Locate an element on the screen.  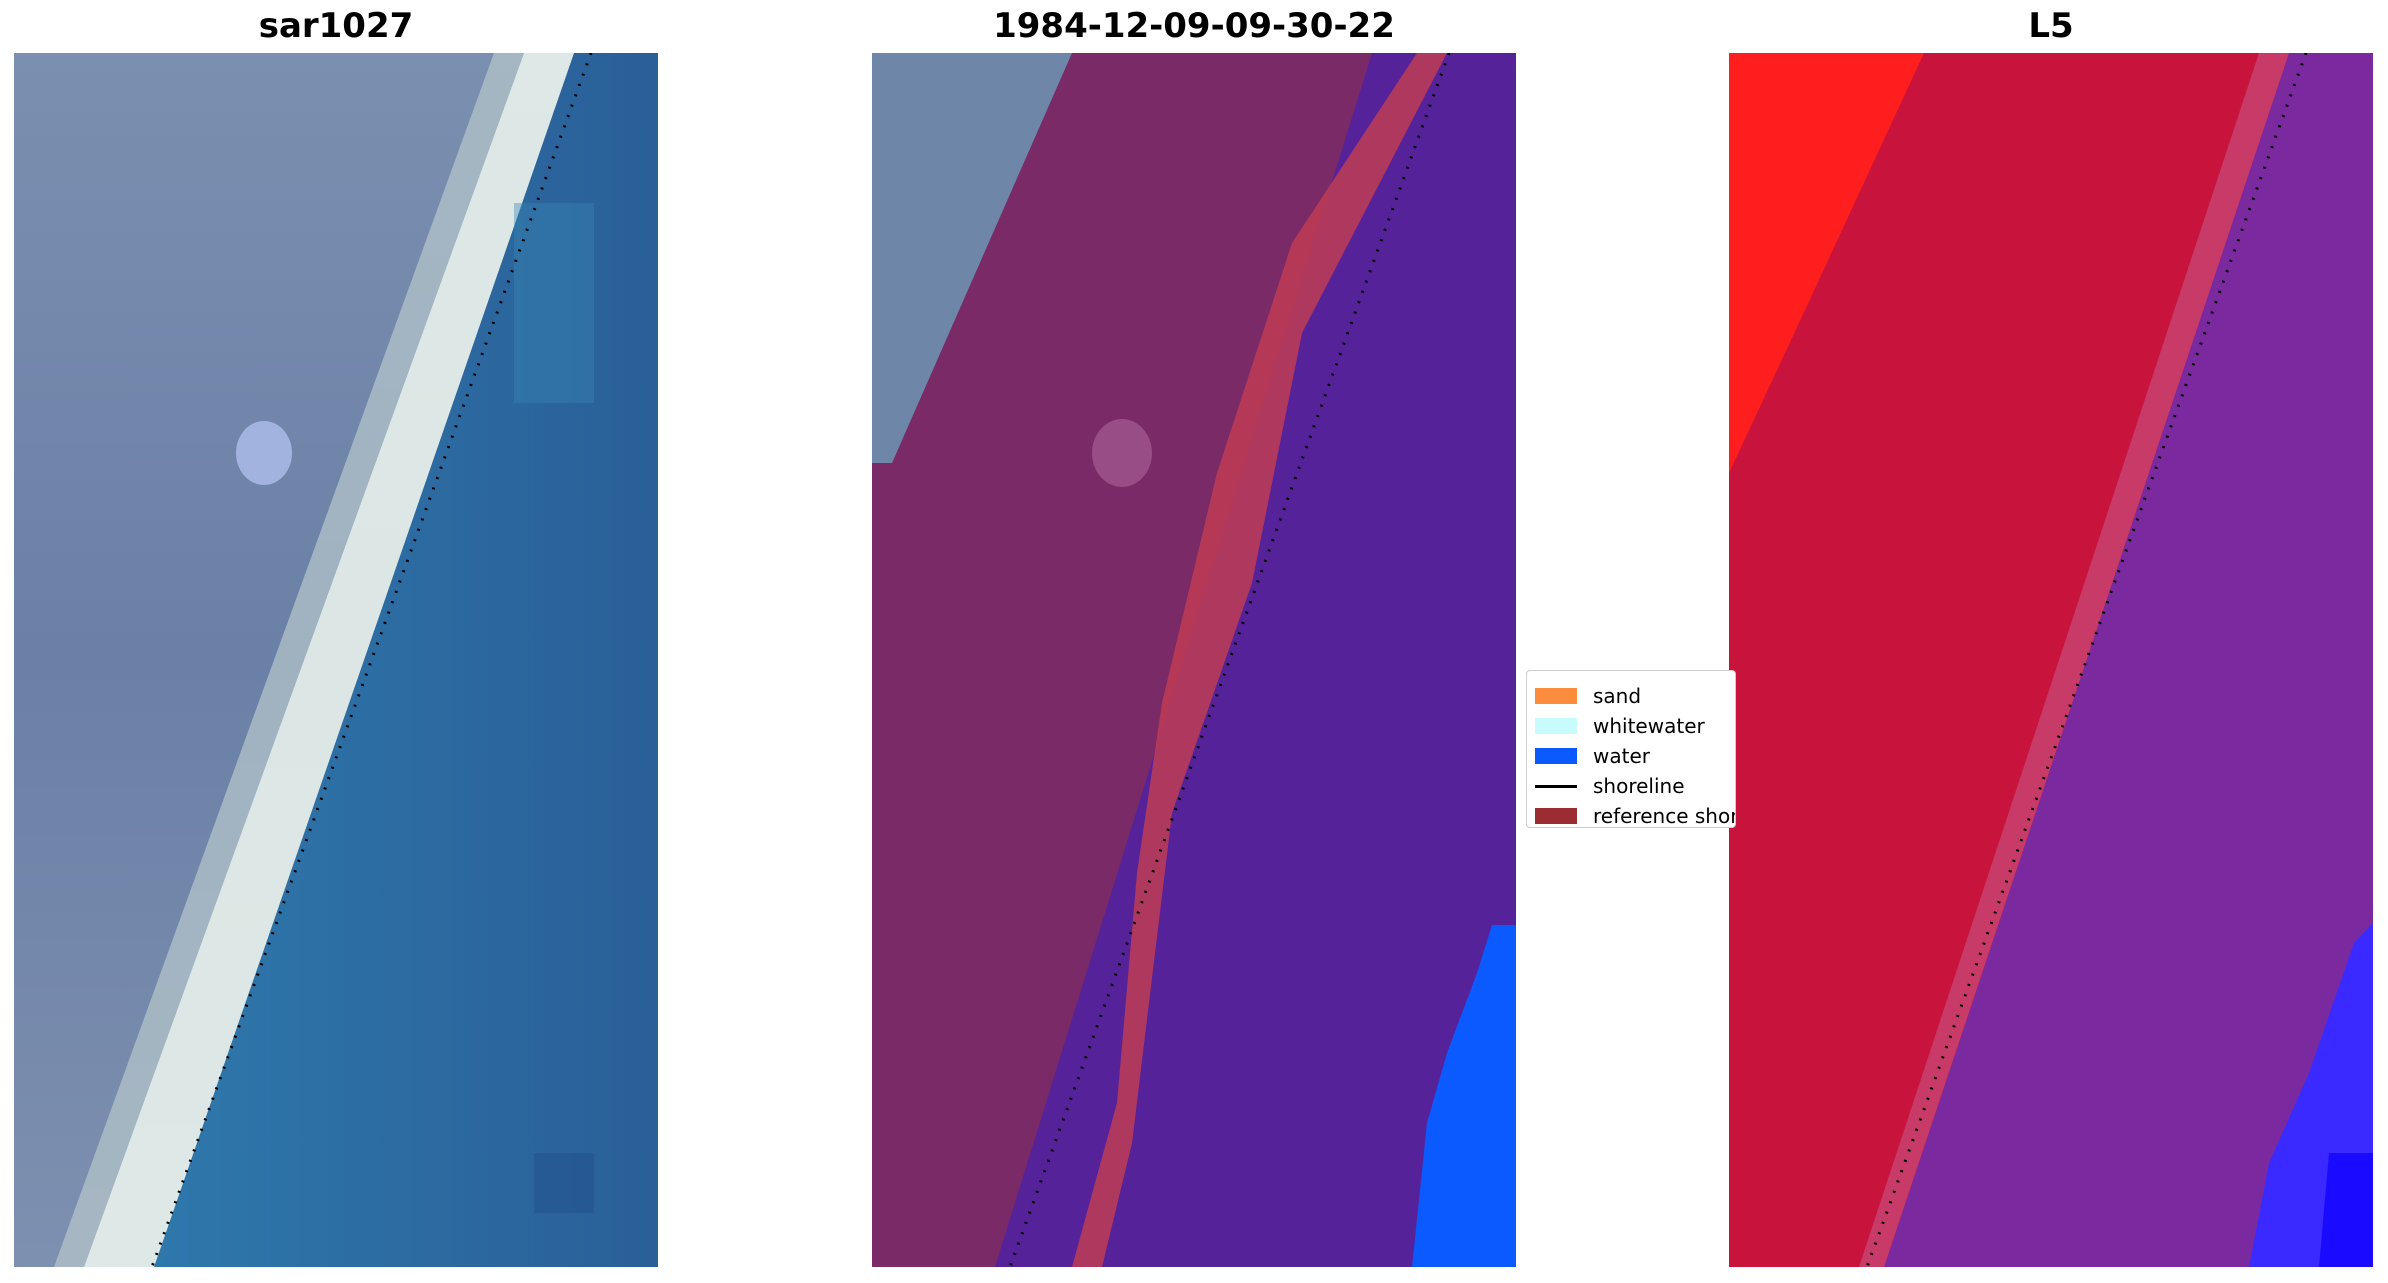
legend-label: shoreline is located at coordinates (1639, 786).